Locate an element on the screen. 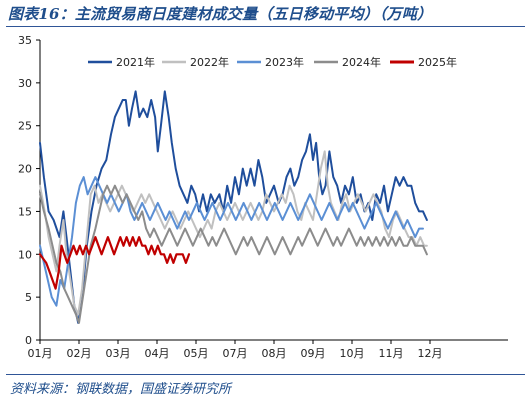 This screenshot has width=531, height=403. source-divider is located at coordinates (265, 374).